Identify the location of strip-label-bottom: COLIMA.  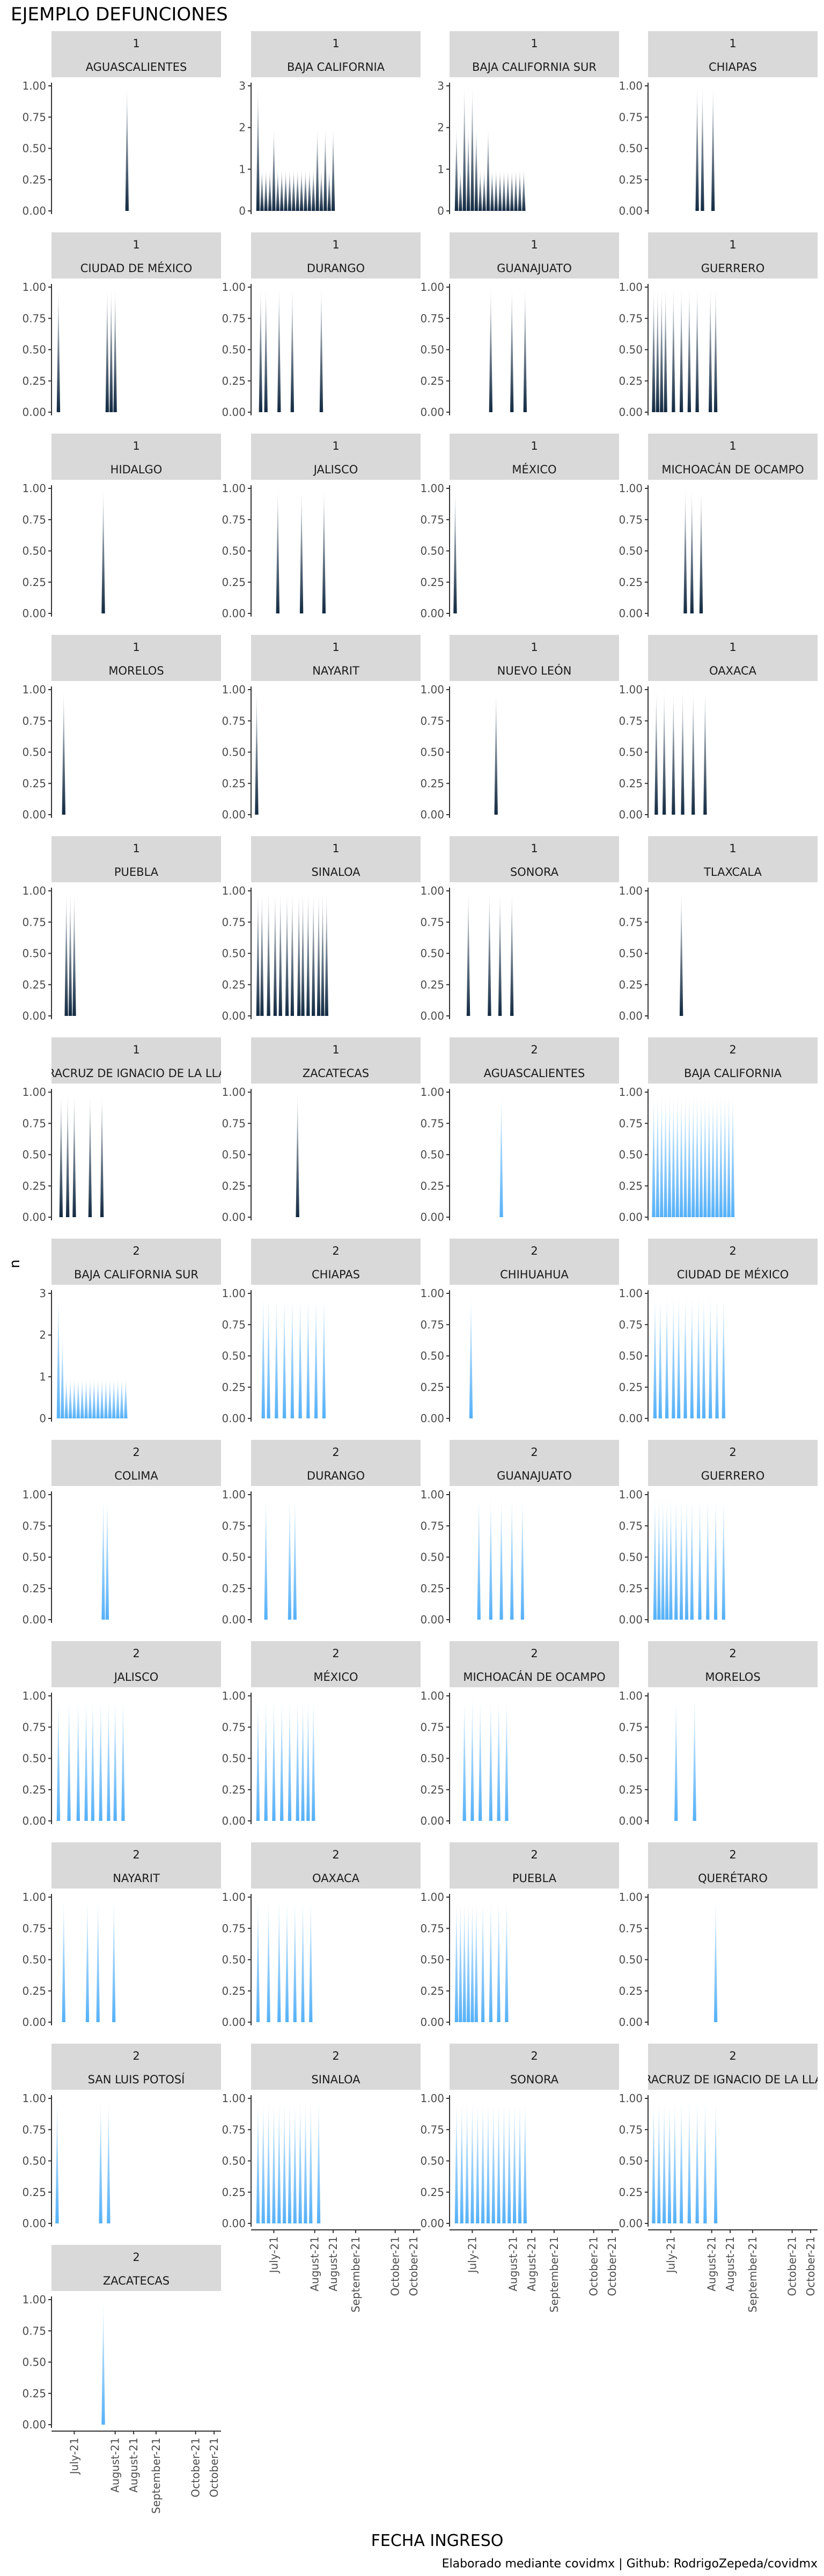
(136, 1475).